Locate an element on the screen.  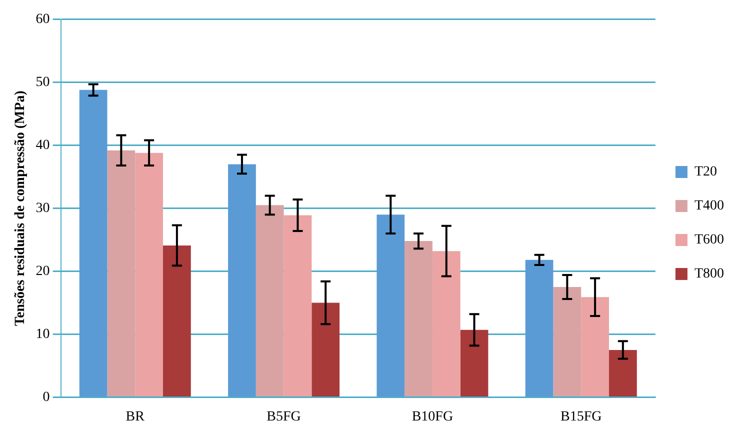
x-tick-label: B10FG is located at coordinates (433, 416).